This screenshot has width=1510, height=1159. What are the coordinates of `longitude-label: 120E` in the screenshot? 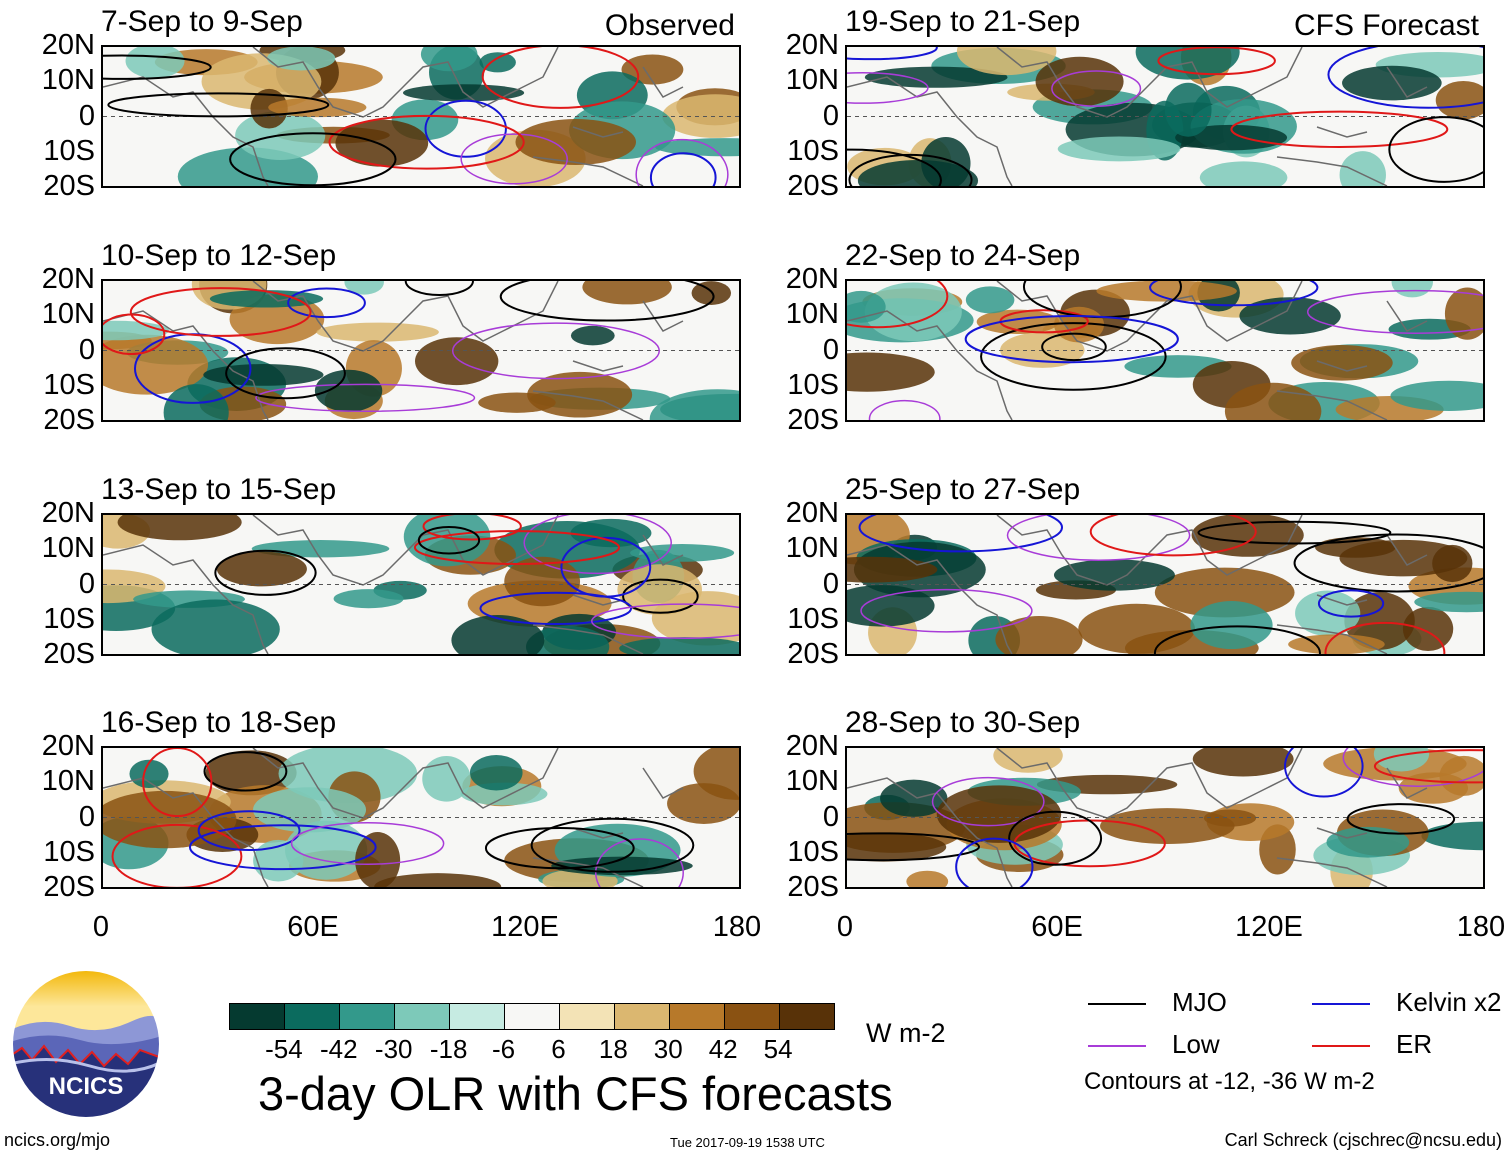 It's located at (525, 927).